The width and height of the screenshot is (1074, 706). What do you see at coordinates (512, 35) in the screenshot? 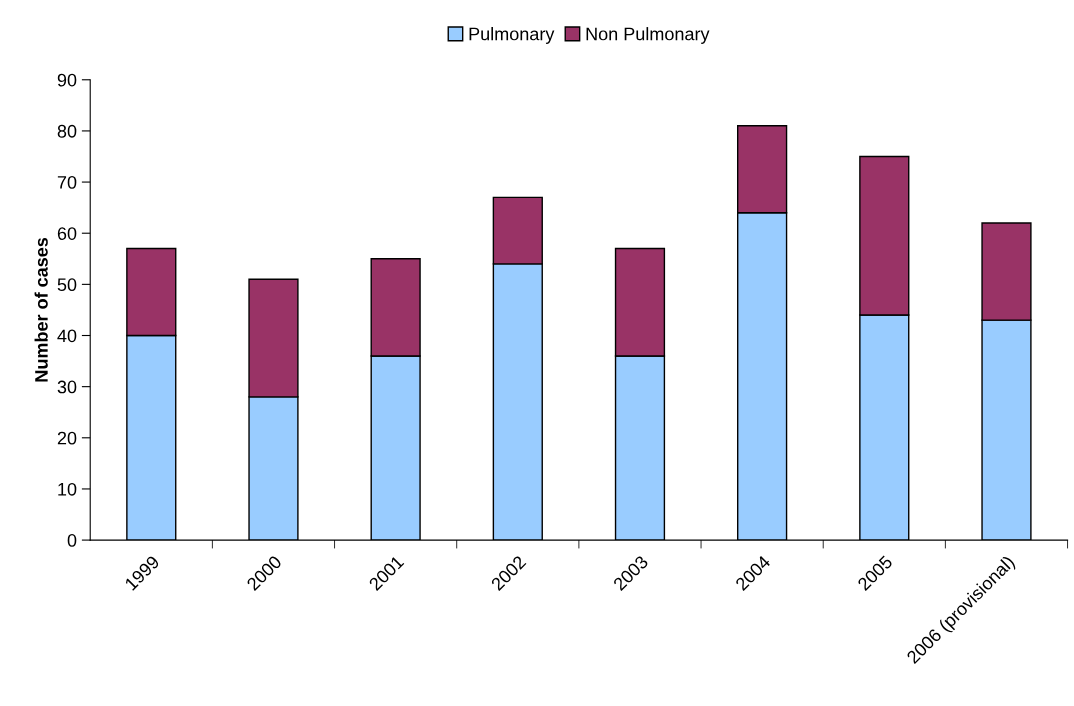
I see `legend-label: Pulmonary` at bounding box center [512, 35].